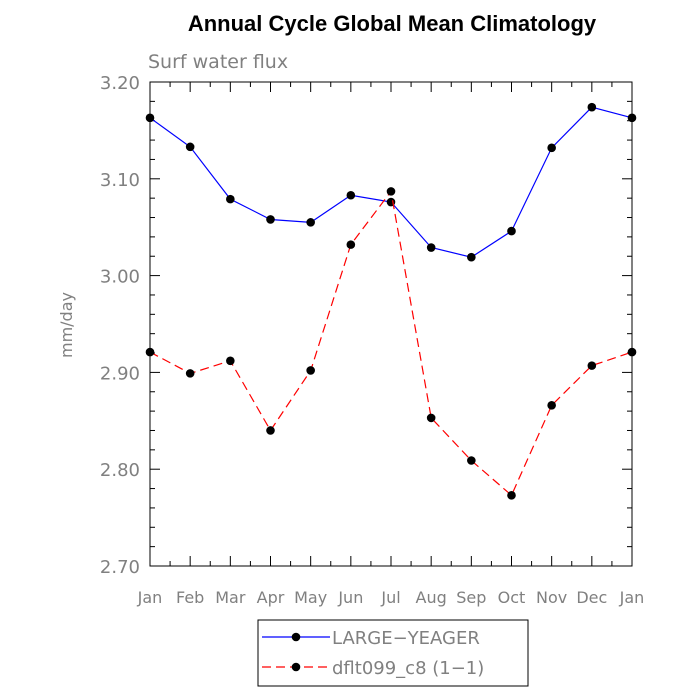 The width and height of the screenshot is (700, 700). Describe the element at coordinates (190, 597) in the screenshot. I see `x-tick-label: Feb` at that location.